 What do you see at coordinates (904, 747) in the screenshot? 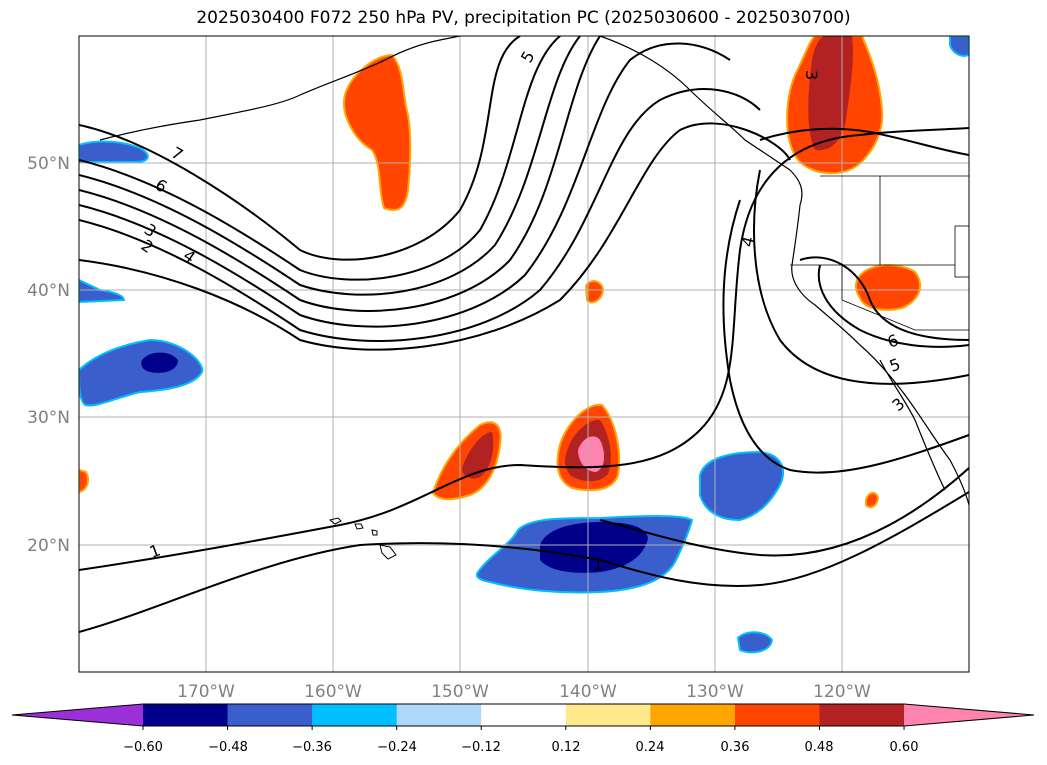
I see `colorbar-tick-label: 0.60` at bounding box center [904, 747].